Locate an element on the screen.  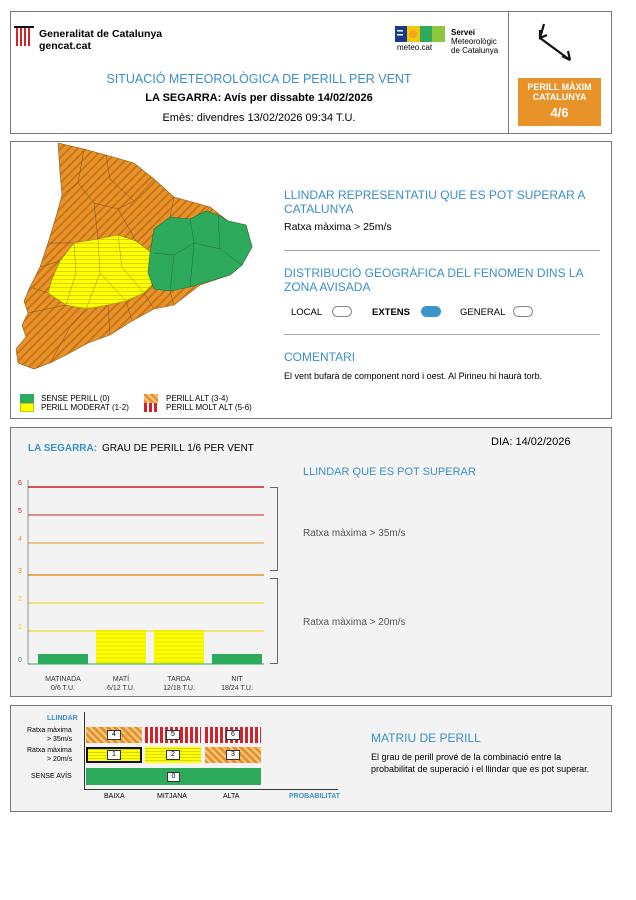
chart-threshold-high: Ratxa màxima > 35m/s is located at coordinates (354, 533).